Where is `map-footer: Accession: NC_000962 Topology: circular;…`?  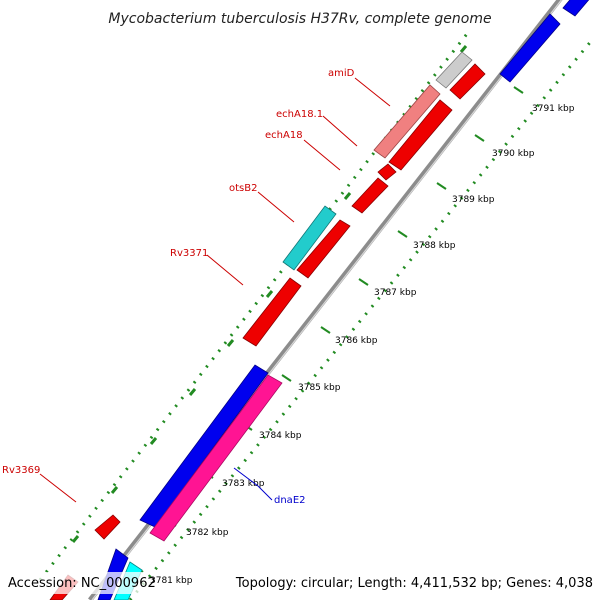
map-footer: Accession: NC_000962 Topology: circular;… is located at coordinates (298, 583).